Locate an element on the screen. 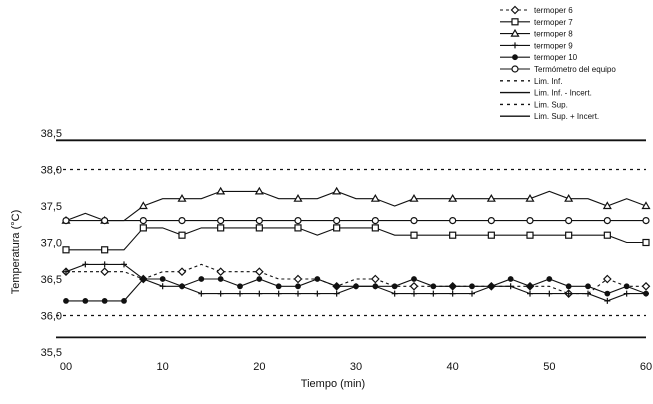  legend-label-termoper-7: termoper 7 is located at coordinates (553, 22).